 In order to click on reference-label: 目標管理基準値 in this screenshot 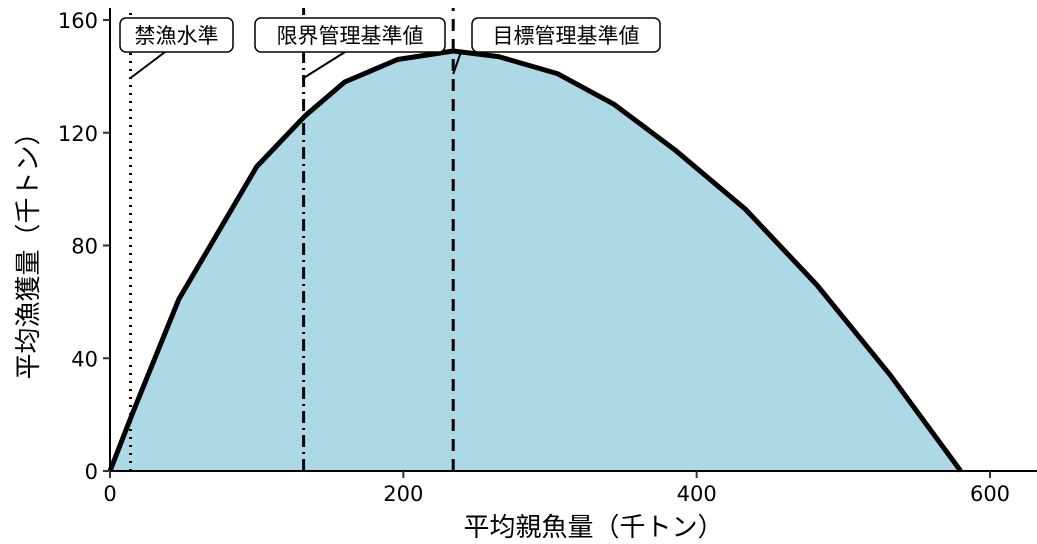, I will do `click(566, 36)`.